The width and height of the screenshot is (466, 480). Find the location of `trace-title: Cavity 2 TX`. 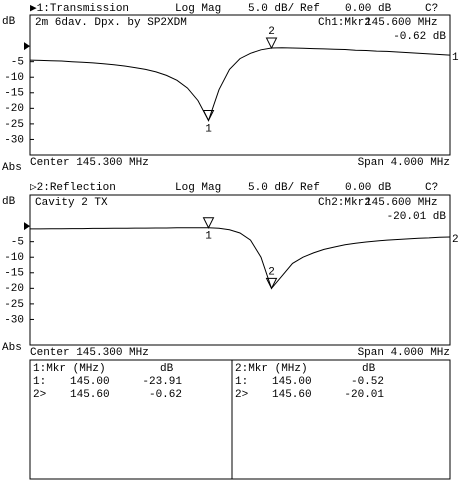

trace-title: Cavity 2 TX is located at coordinates (71, 203).